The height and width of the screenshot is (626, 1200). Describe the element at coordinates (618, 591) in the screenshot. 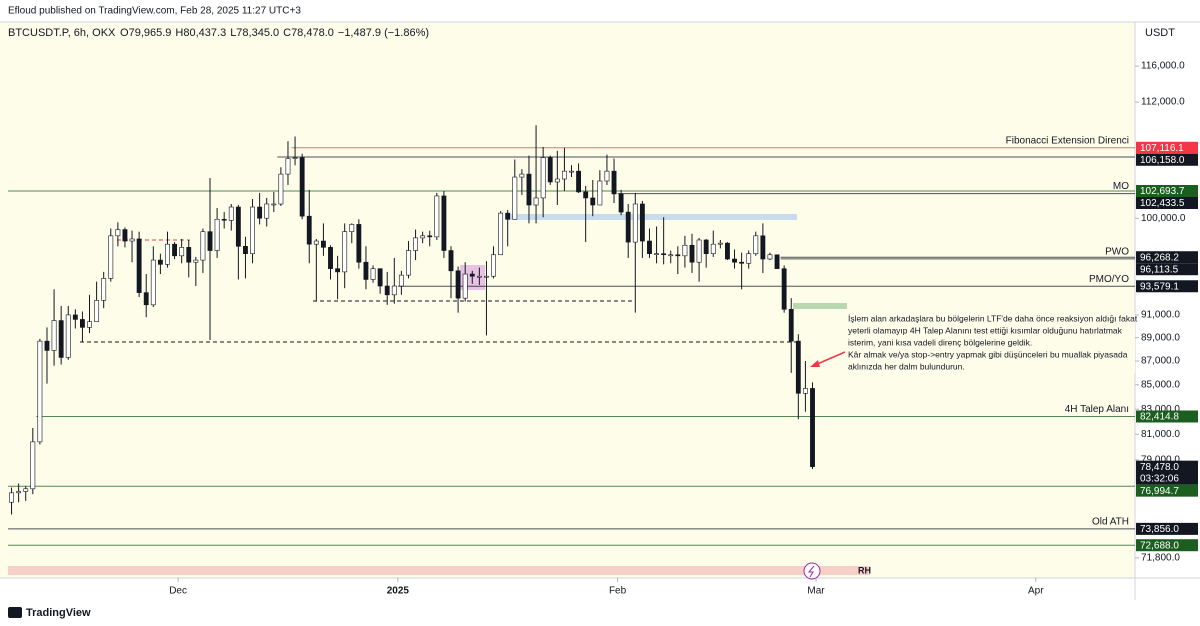

I see `x-tick-label: Feb` at that location.